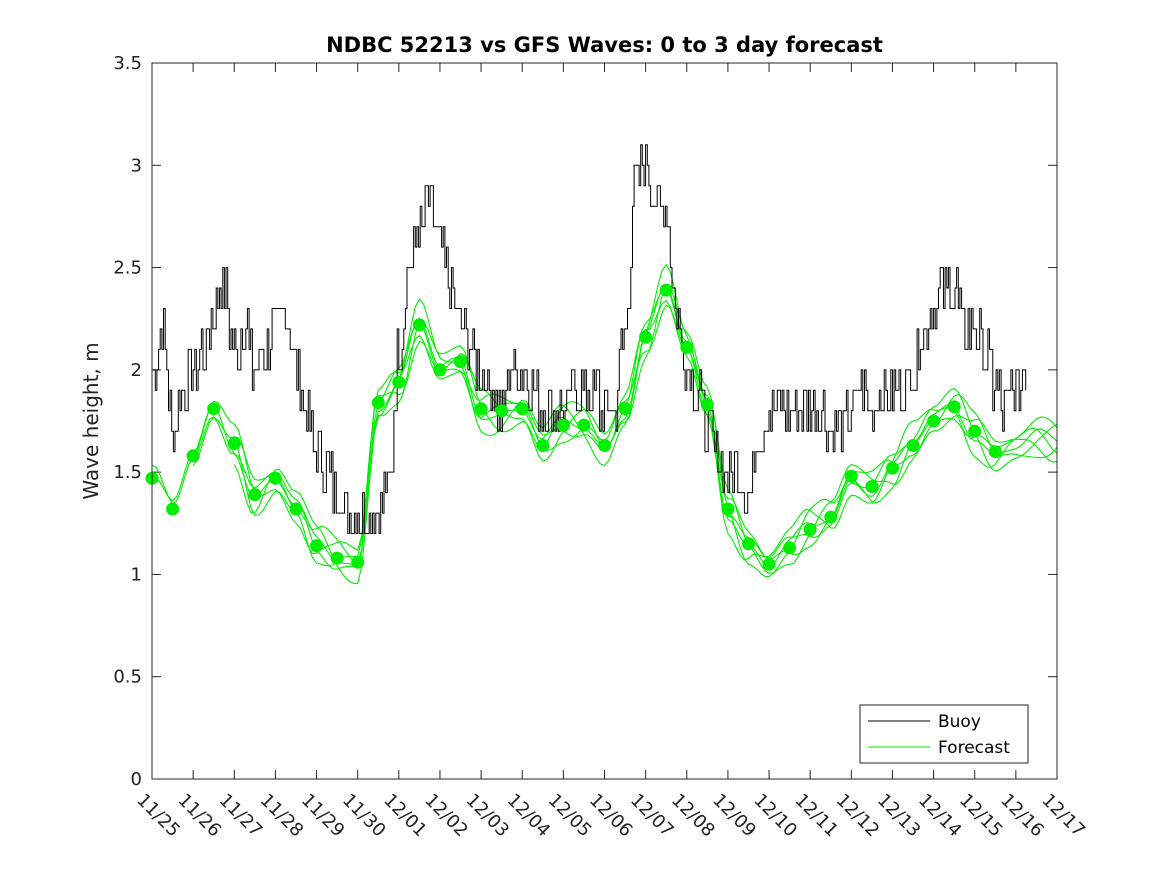 The image size is (1167, 875). I want to click on y-tick-label: 2.5, so click(127, 268).